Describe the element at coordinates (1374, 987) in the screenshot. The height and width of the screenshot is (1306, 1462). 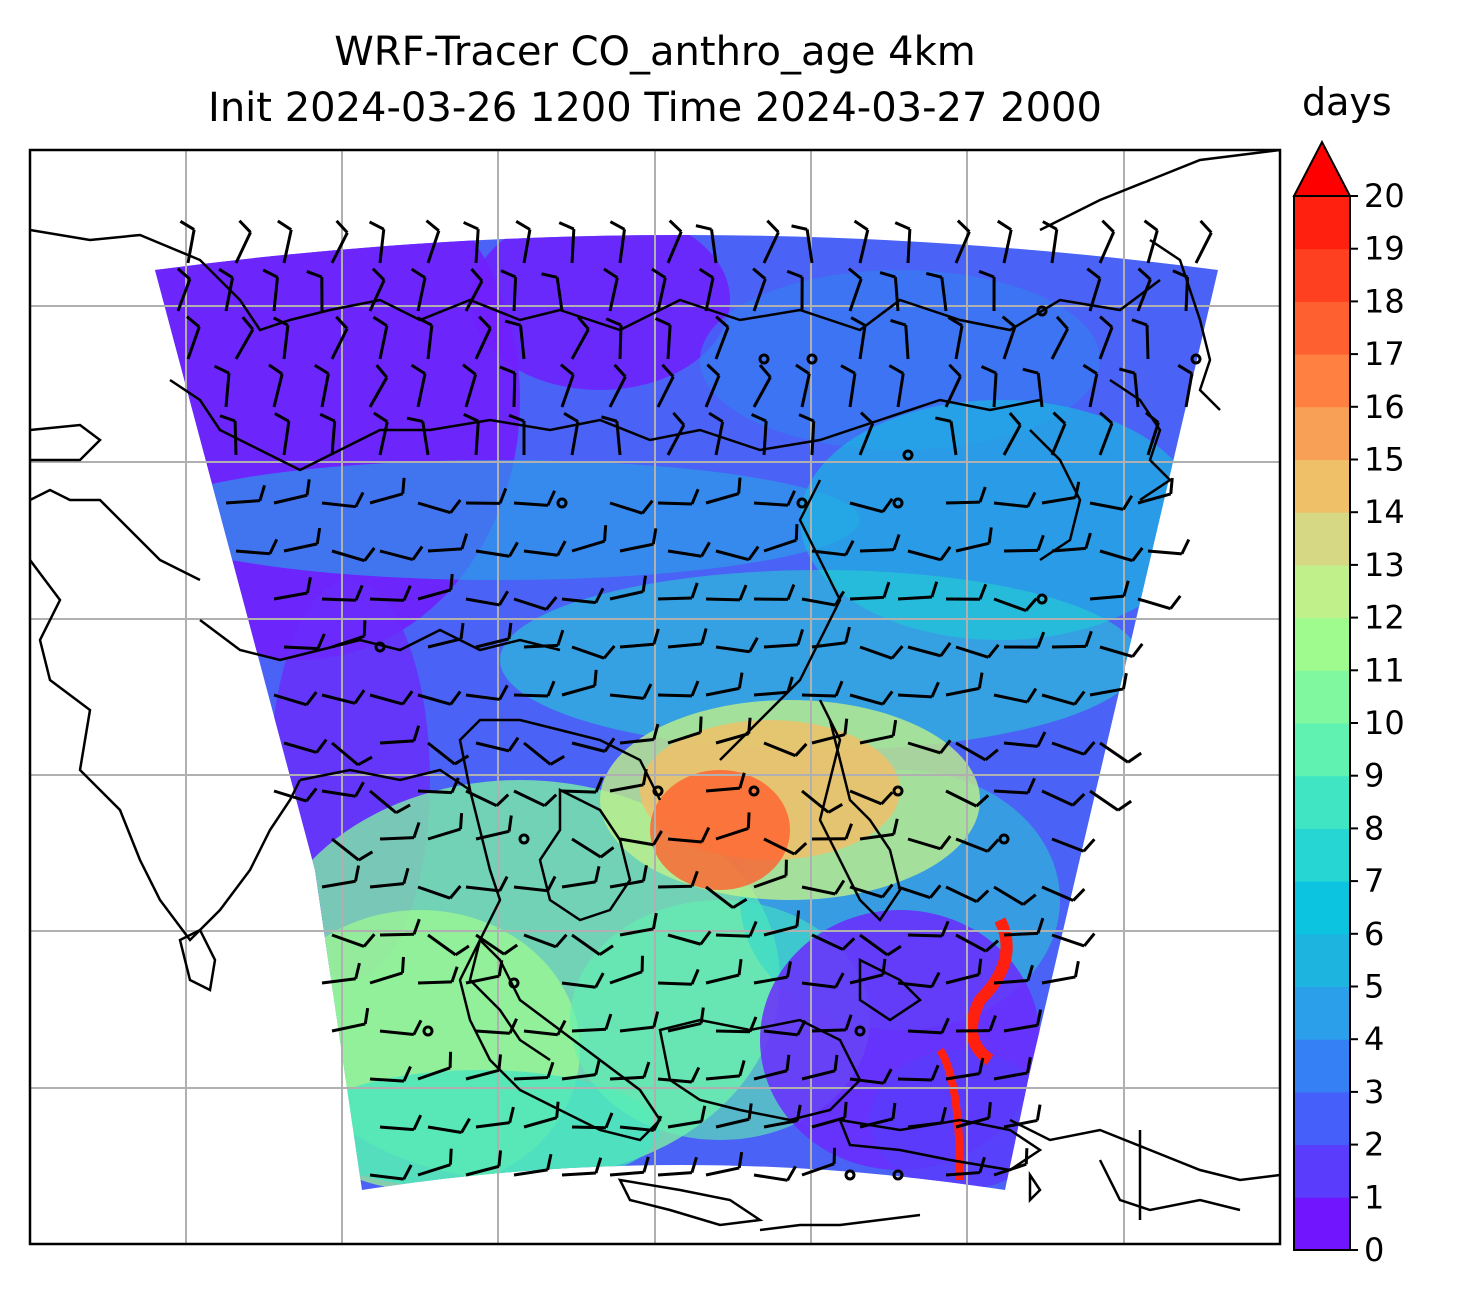
I see `colorbar-tick-label: 5` at that location.